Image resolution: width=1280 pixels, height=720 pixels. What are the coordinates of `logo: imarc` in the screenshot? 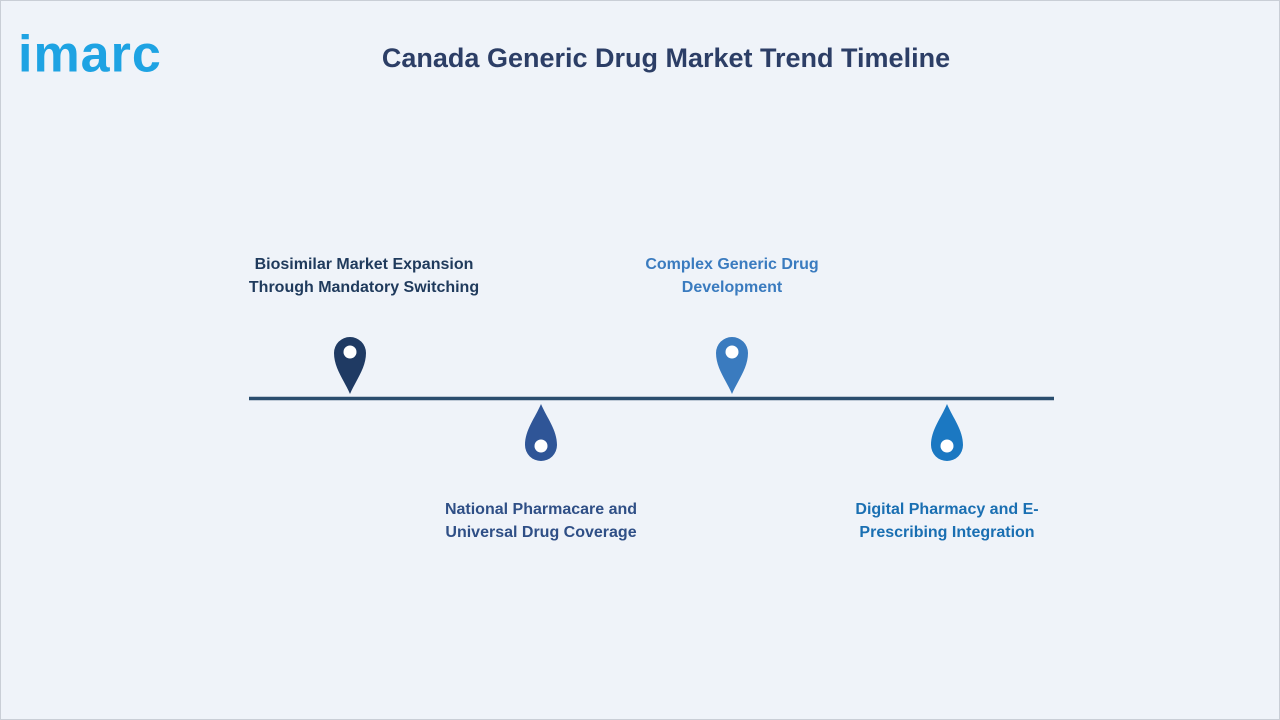 It's located at (90, 55).